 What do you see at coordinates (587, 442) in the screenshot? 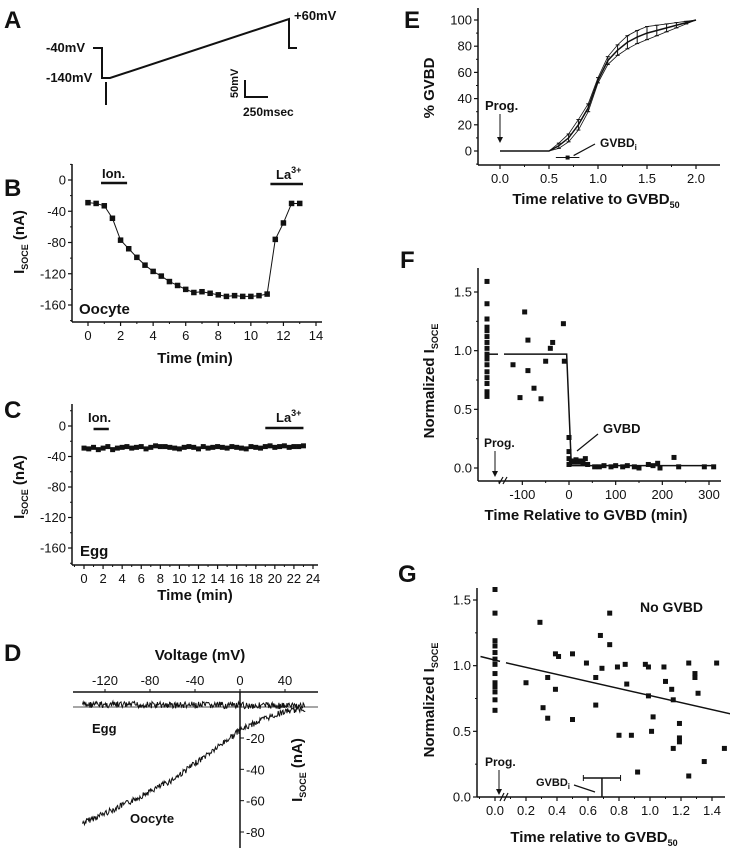
I see `gvbd-pointer` at bounding box center [587, 442].